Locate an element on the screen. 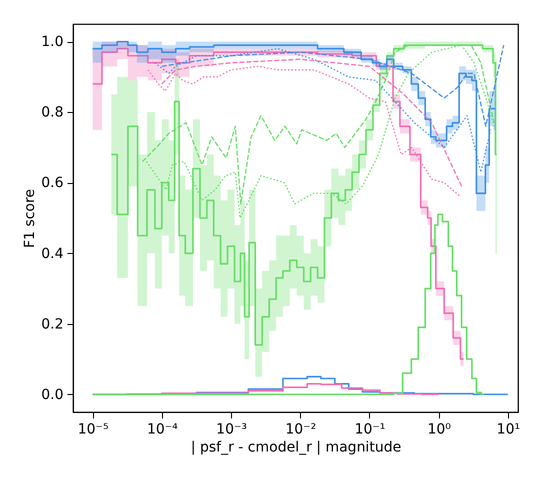 The width and height of the screenshot is (549, 483). y-tick-label: 1.0 is located at coordinates (52, 42).